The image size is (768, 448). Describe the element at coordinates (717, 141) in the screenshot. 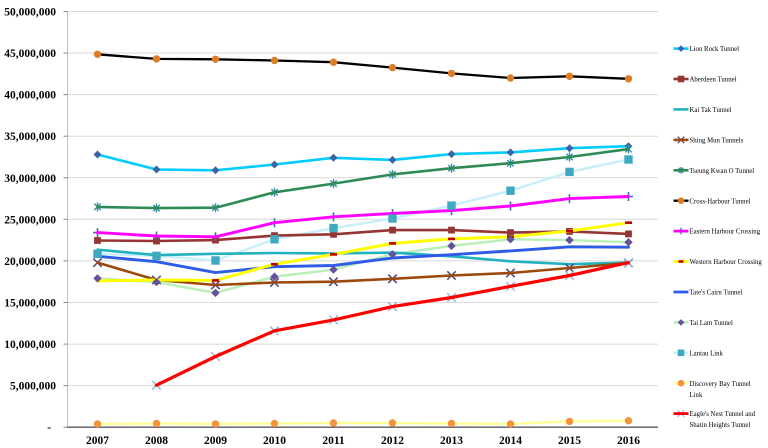

I see `svg-text: Shing Mun Tunnels` at that location.